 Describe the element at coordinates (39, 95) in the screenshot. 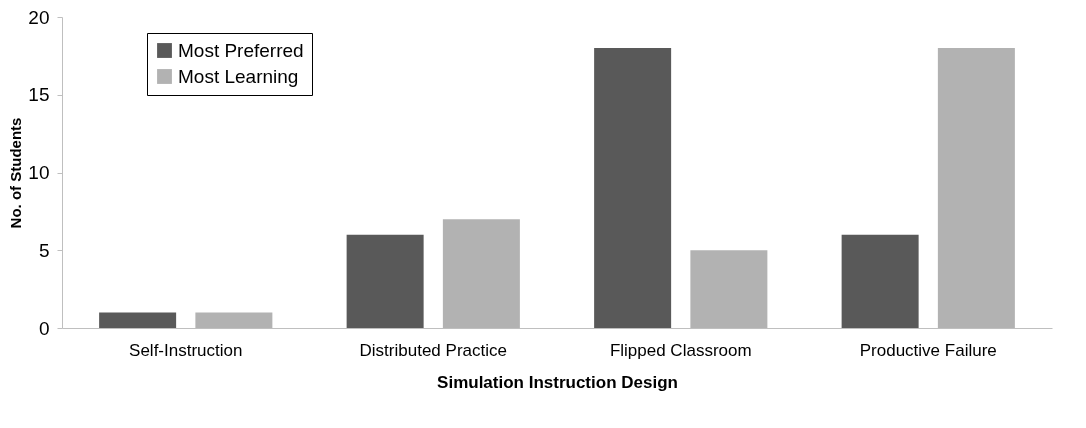

I see `y-tick-label: 15` at that location.